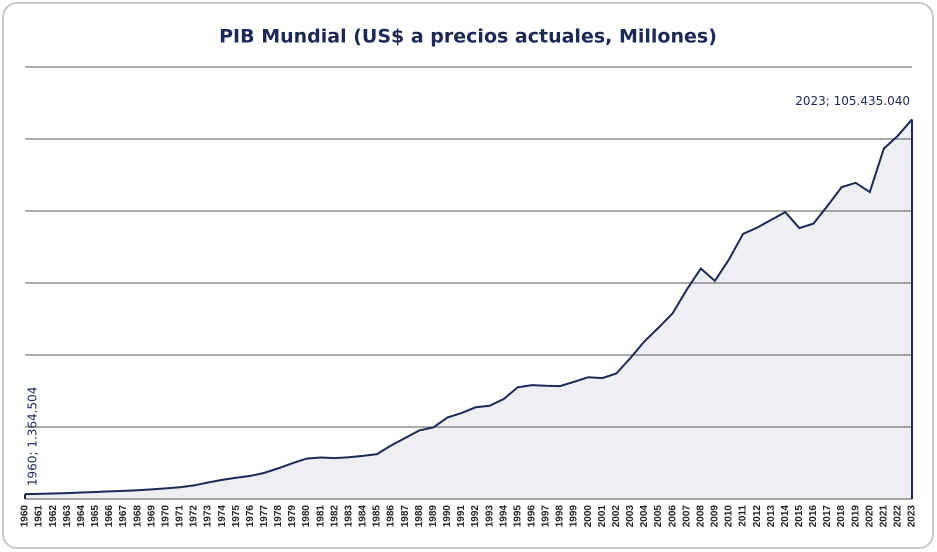  What do you see at coordinates (841, 516) in the screenshot?
I see `x-tick-label: 2018` at bounding box center [841, 516].